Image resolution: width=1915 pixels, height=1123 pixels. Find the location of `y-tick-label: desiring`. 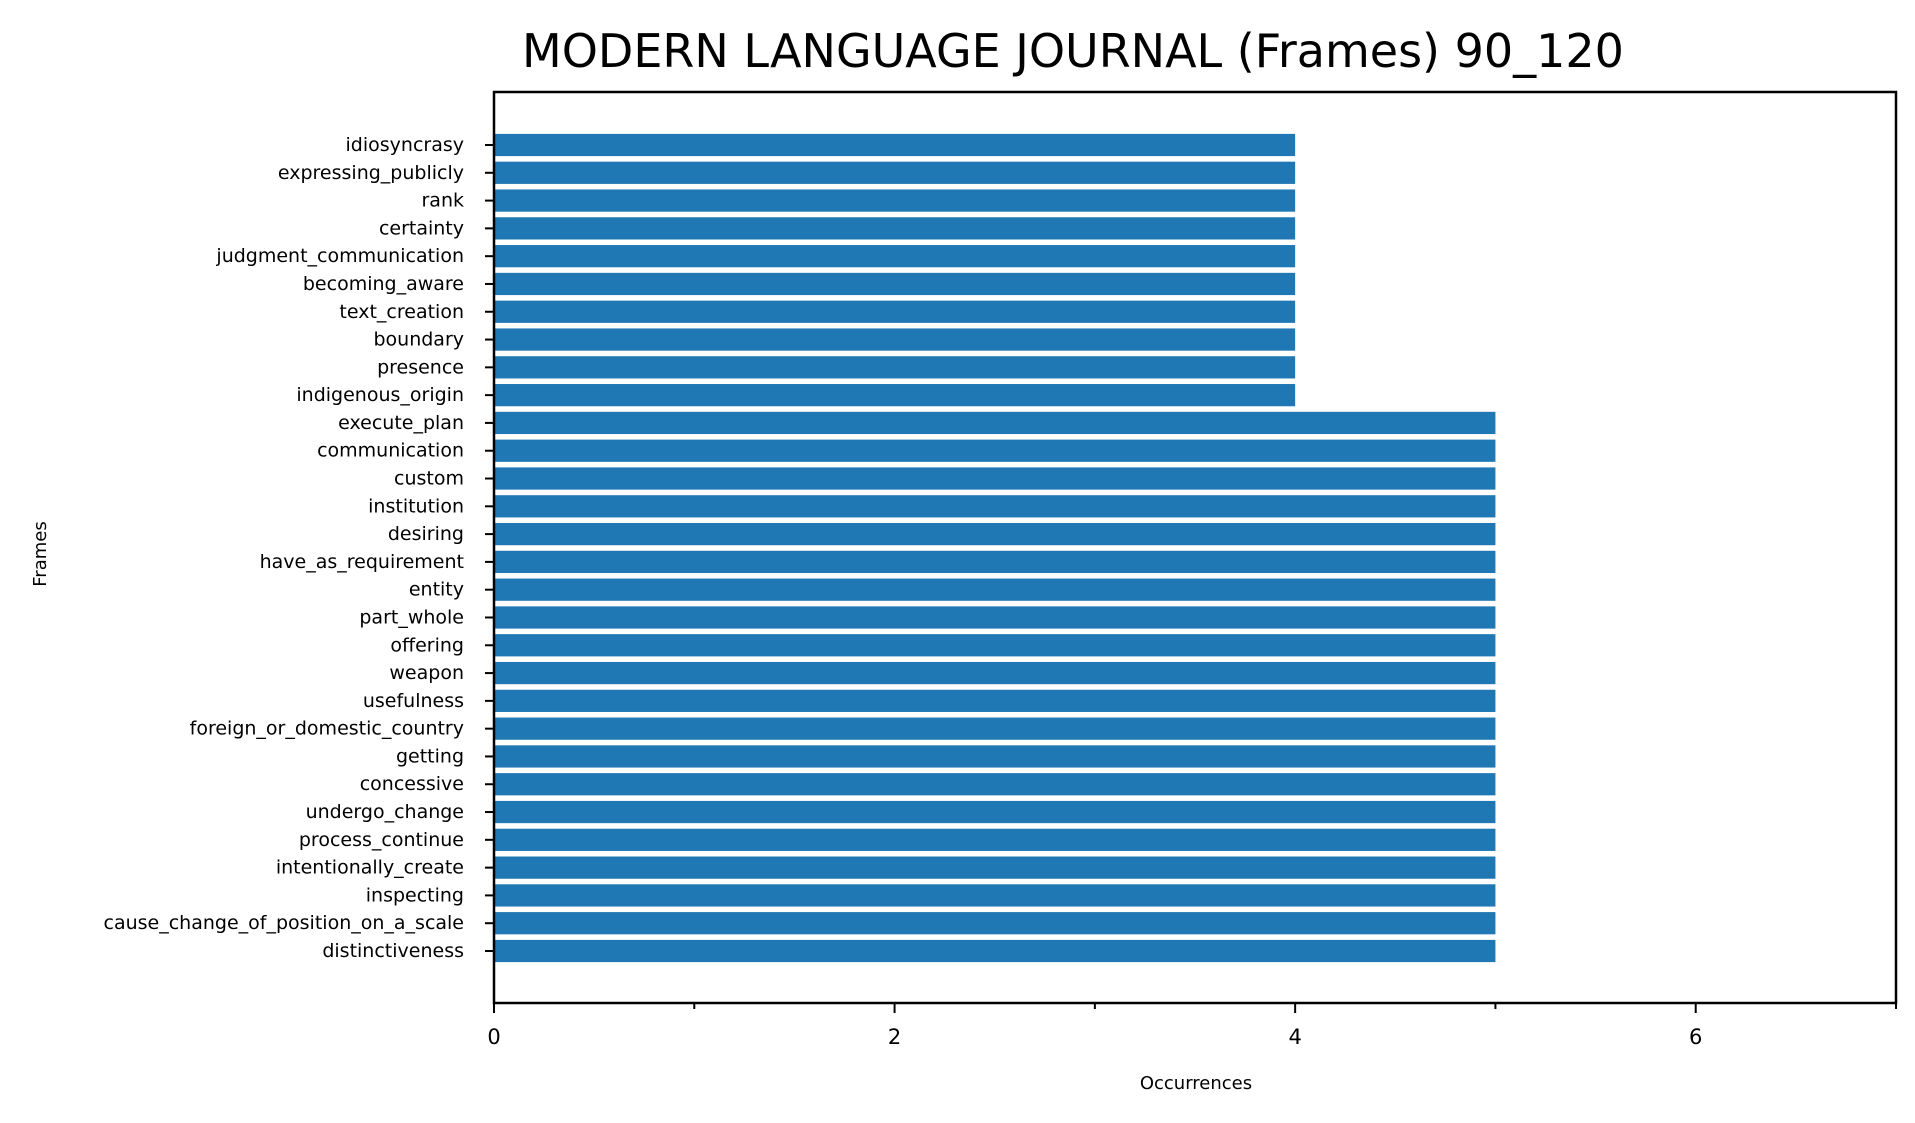

y-tick-label: desiring is located at coordinates (426, 534).